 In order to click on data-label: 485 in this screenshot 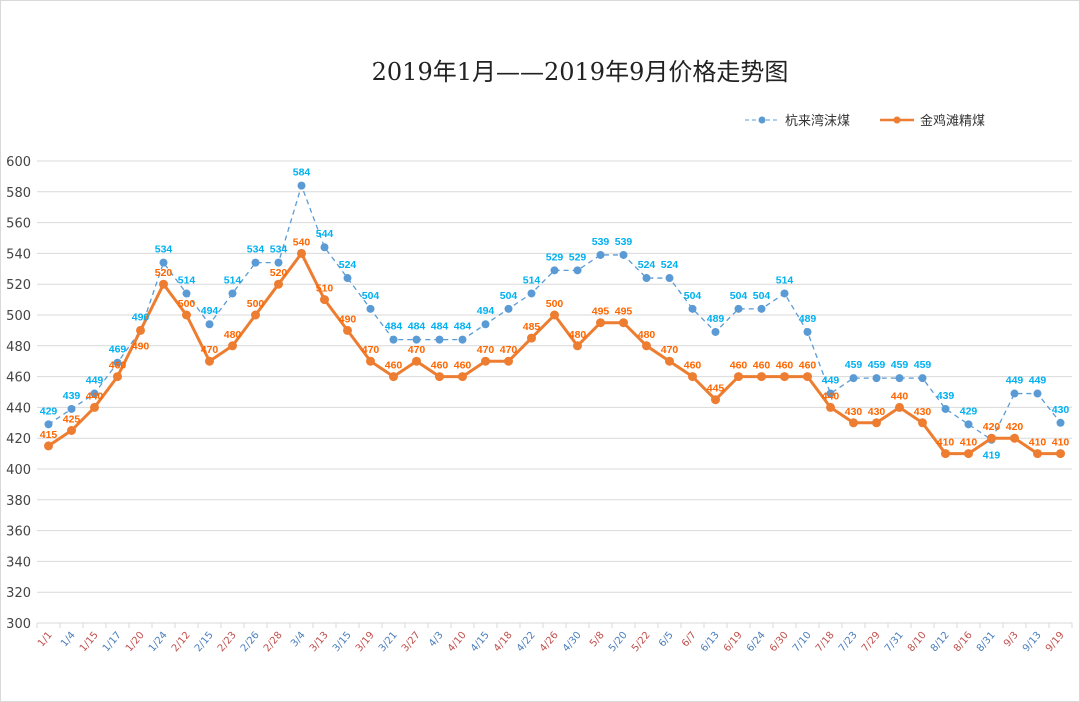, I will do `click(532, 327)`.